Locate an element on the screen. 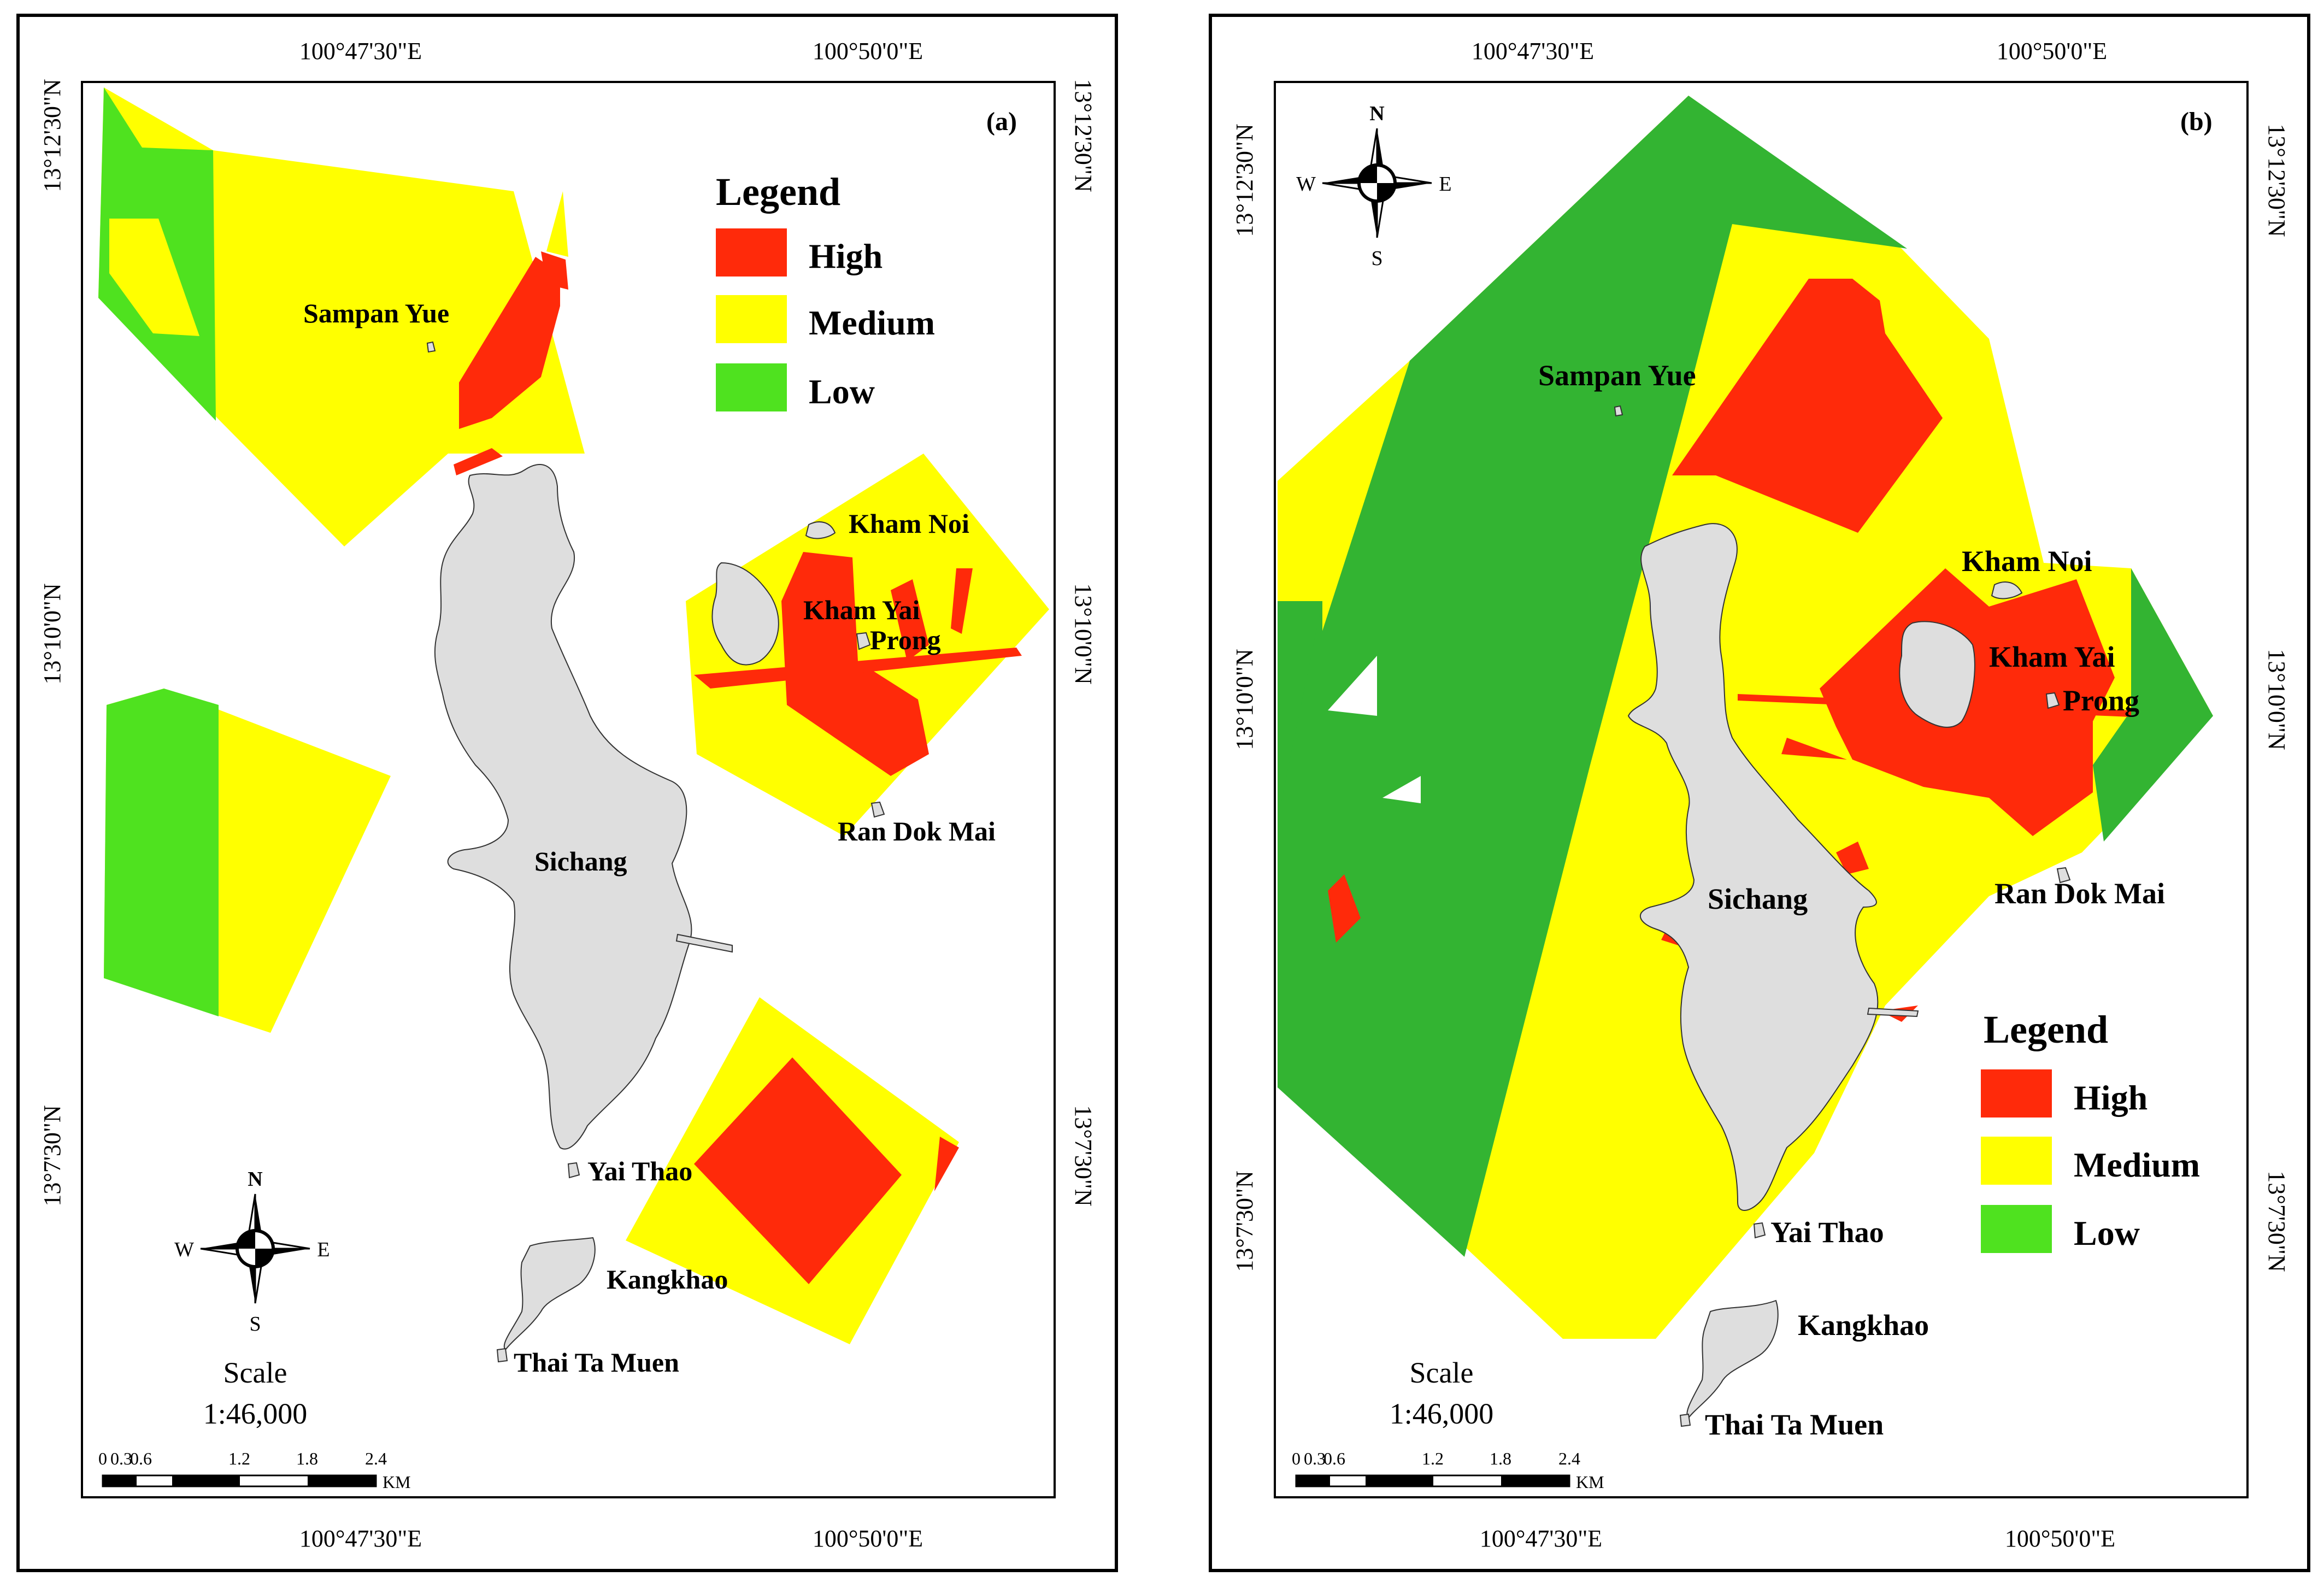  island-ran-dok-mai is located at coordinates (2063, 875).